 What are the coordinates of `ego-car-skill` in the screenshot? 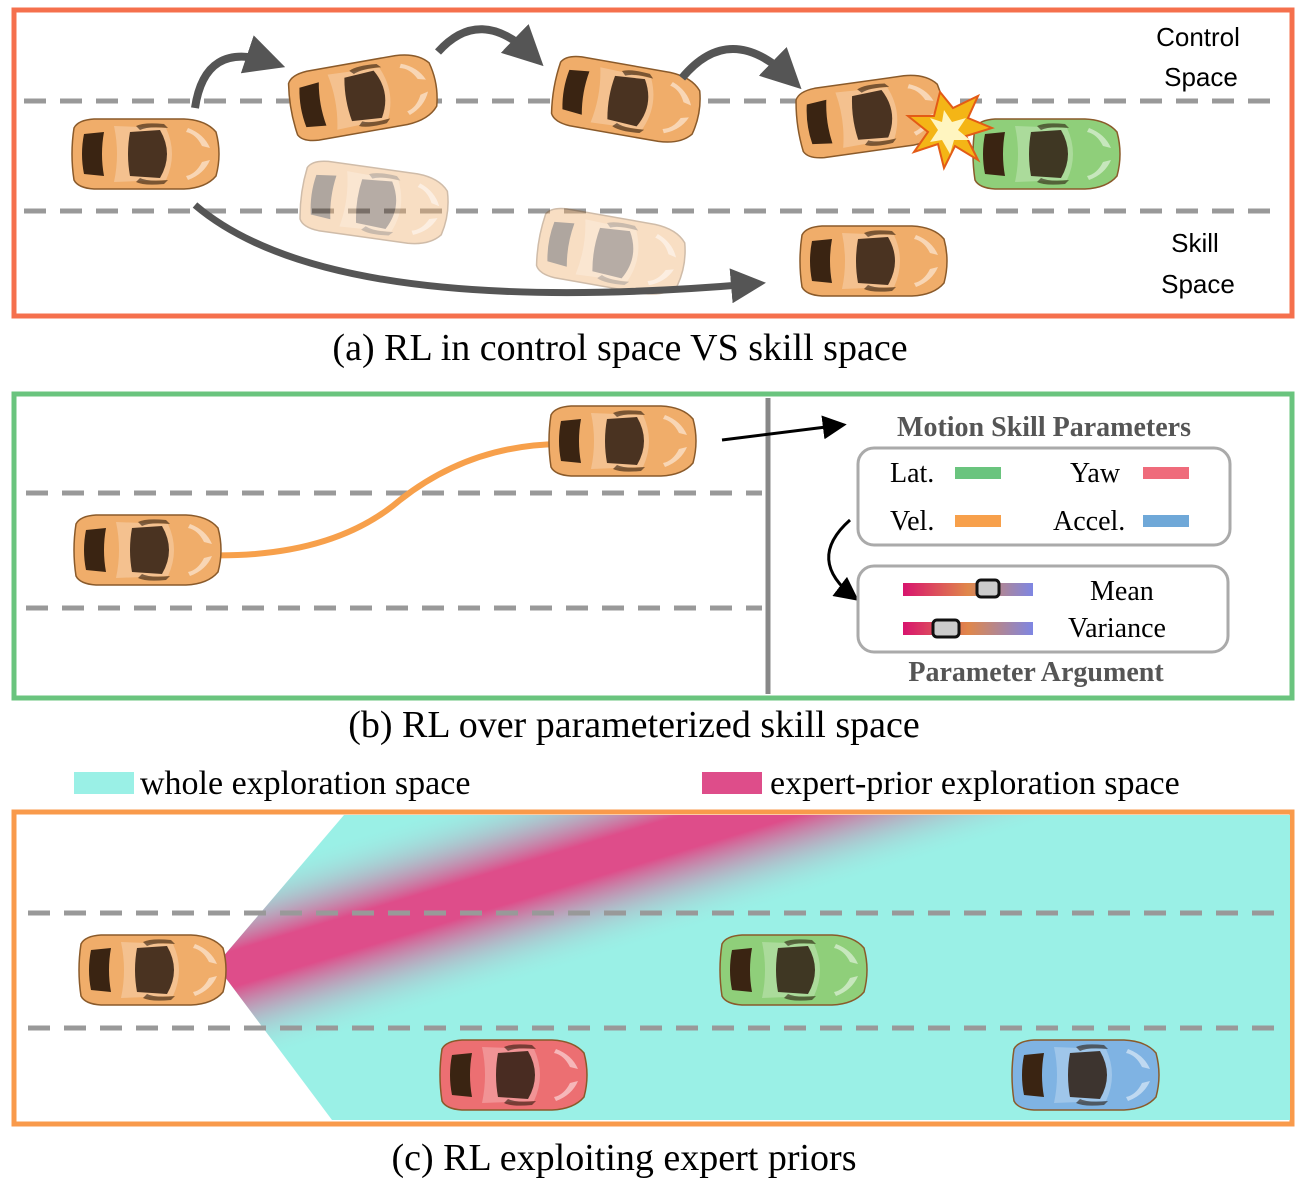 It's located at (873, 261).